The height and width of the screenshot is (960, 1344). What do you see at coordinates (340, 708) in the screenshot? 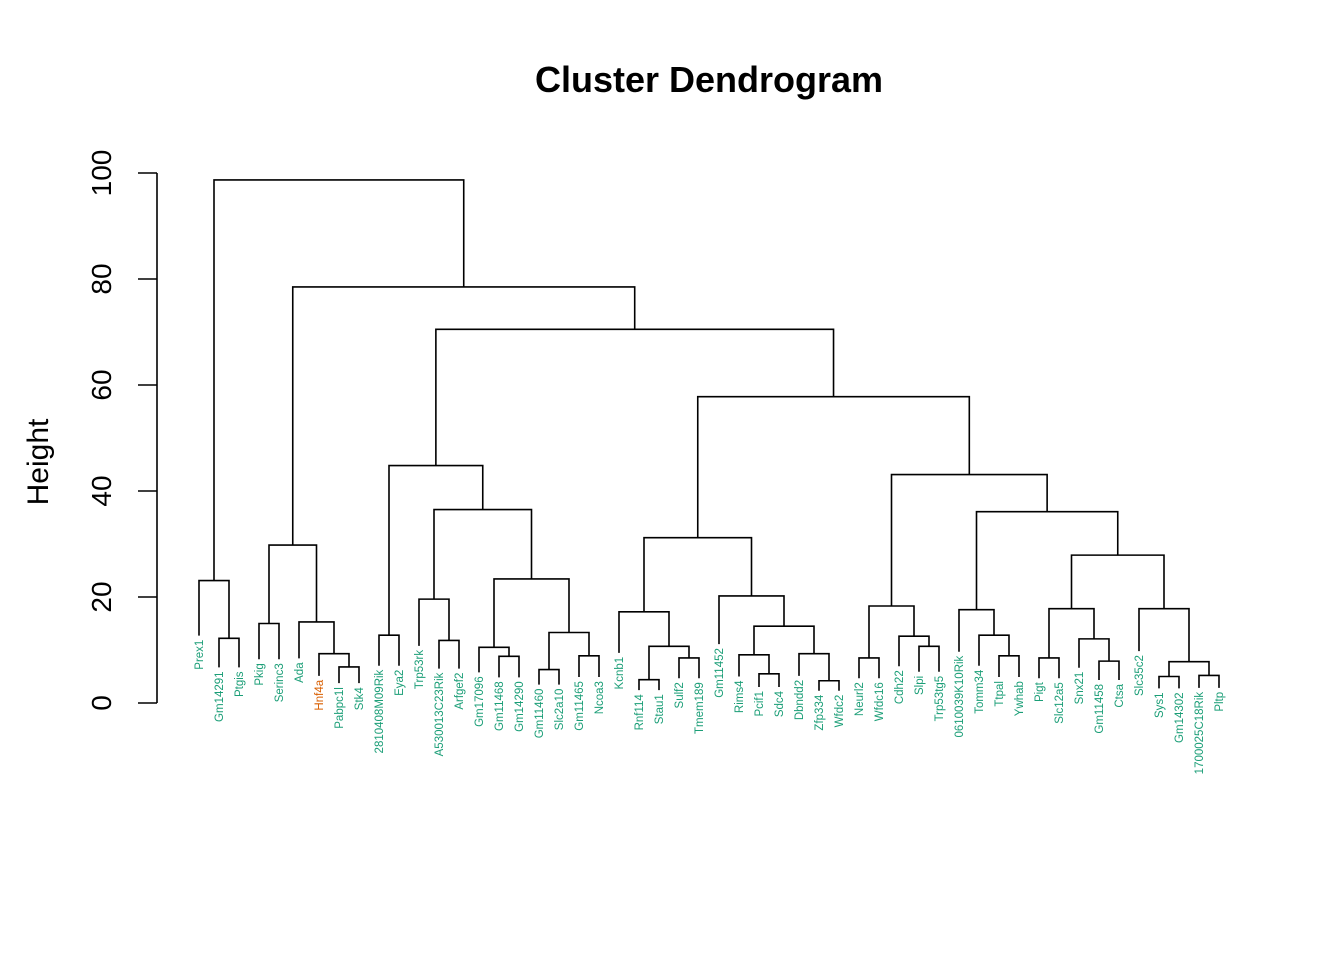
I see `leaf-label: Pabpc1l` at bounding box center [340, 708].